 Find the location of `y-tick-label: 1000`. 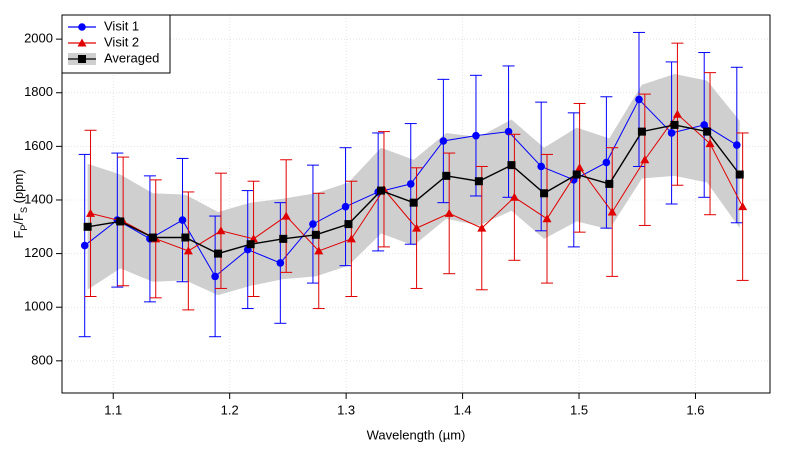

y-tick-label: 1000 is located at coordinates (38, 306).